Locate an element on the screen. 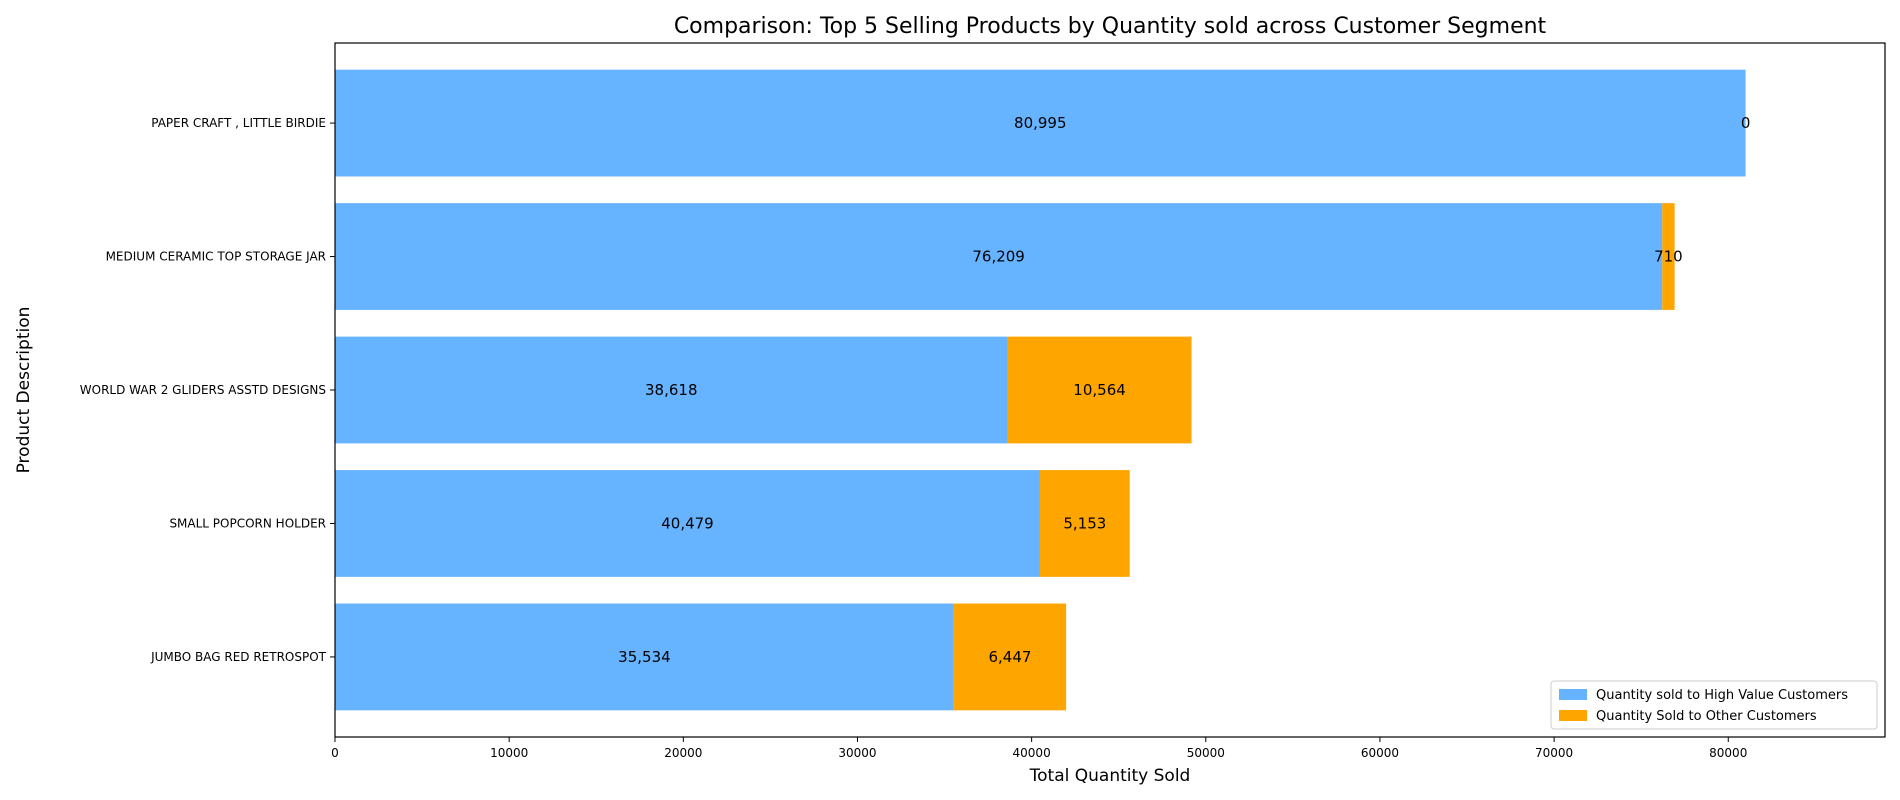 The height and width of the screenshot is (800, 1900). legend-label-other: Quantity Sold to Other Customers is located at coordinates (1706, 716).